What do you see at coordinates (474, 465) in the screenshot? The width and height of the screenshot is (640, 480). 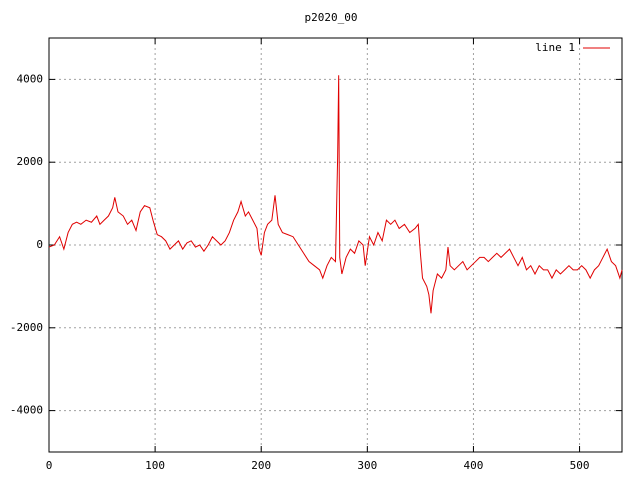 I see `x-tick-label: 400` at bounding box center [474, 465].